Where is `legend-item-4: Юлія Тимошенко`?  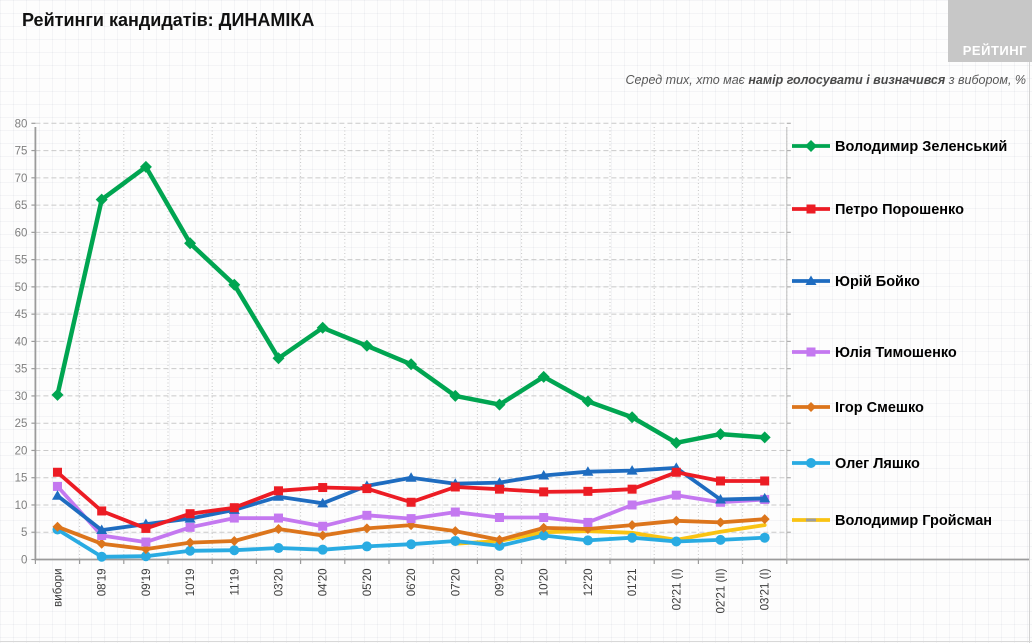 legend-item-4: Юлія Тимошенко is located at coordinates (874, 353).